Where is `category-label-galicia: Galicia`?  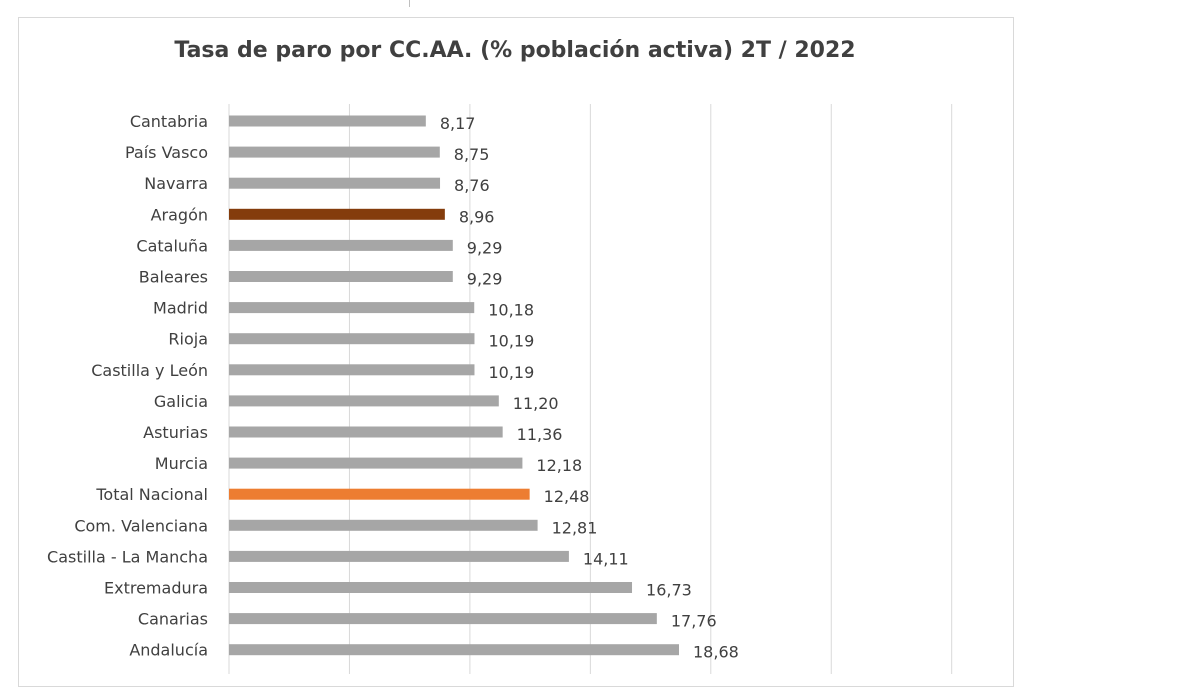 category-label-galicia: Galicia is located at coordinates (181, 401).